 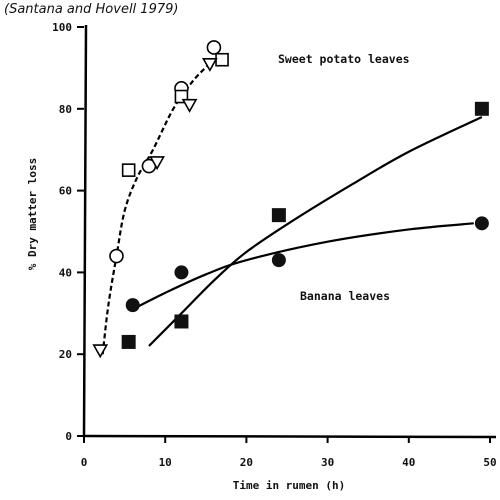 What do you see at coordinates (84, 462) in the screenshot?
I see `x-tick-label: 0` at bounding box center [84, 462].